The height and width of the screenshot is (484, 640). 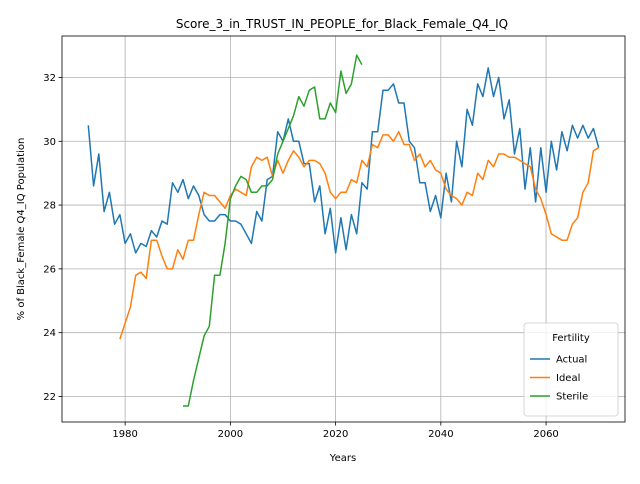 I want to click on legend: Fertility Actual Ideal Sterile, so click(x=571, y=369).